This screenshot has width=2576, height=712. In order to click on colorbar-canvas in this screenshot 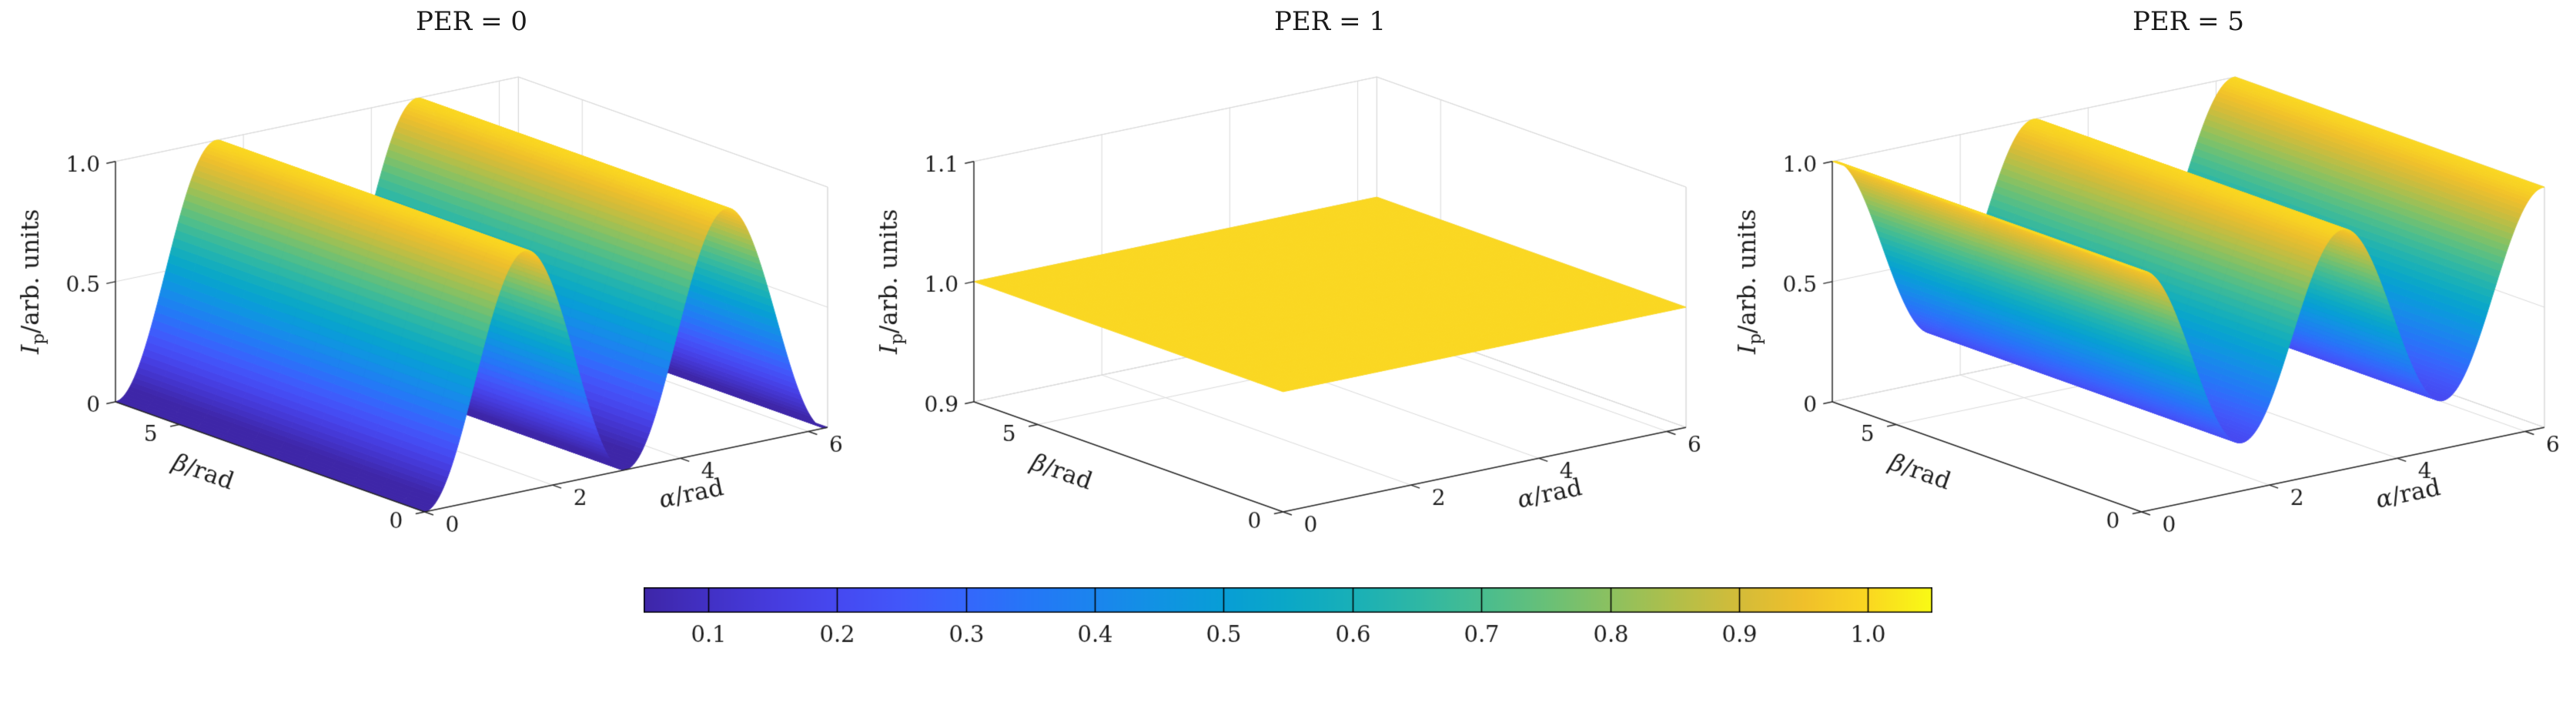, I will do `click(1288, 634)`.